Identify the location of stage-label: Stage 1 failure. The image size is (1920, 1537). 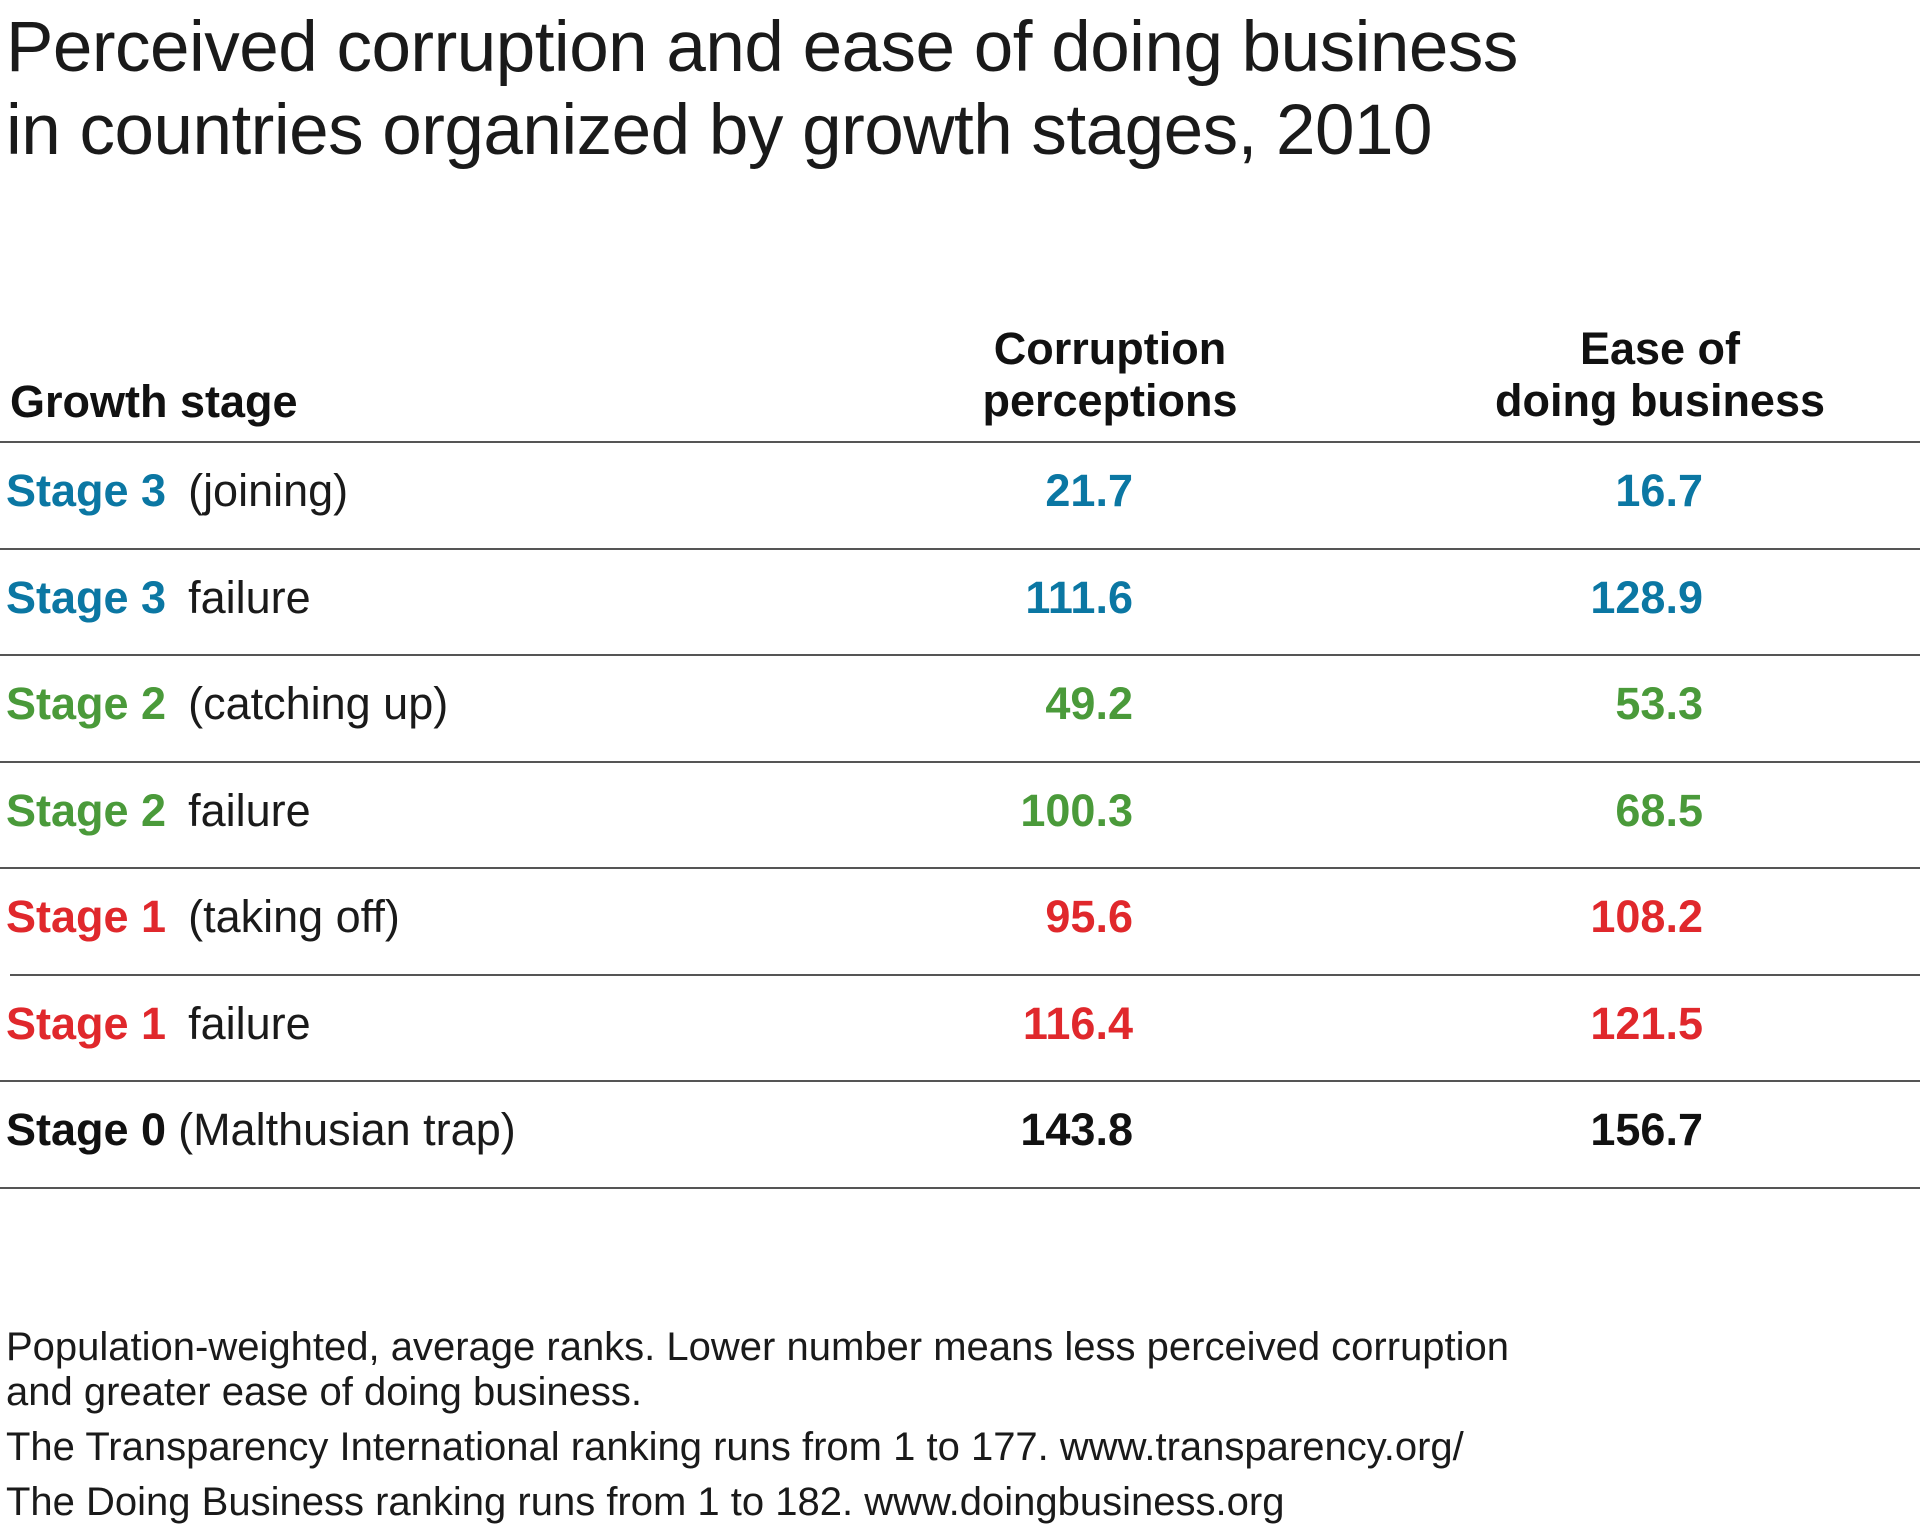
(158, 1024).